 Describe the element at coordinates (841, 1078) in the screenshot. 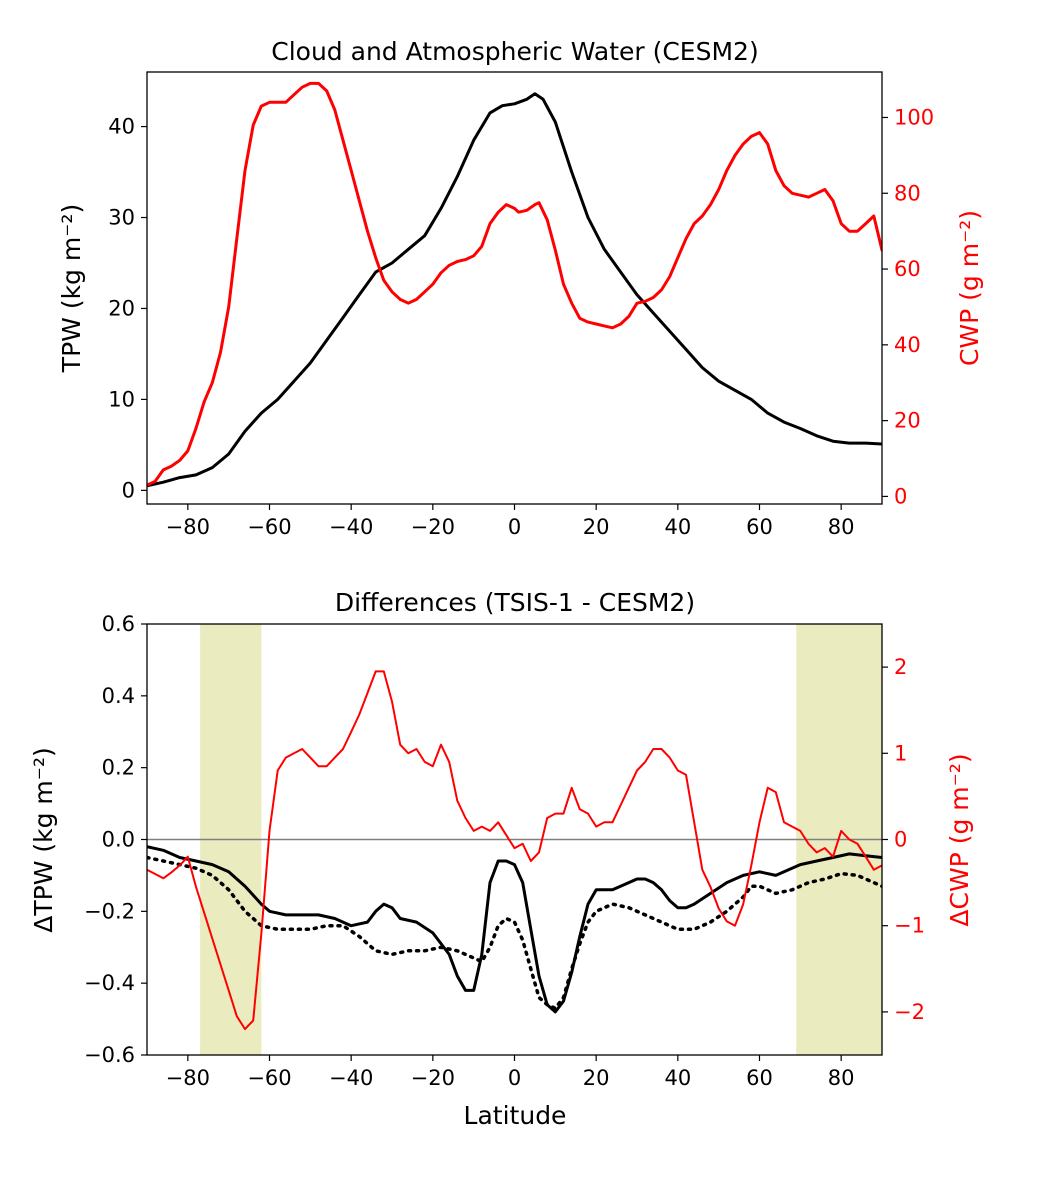

I see `bot-plot-xtick-label-8: 80` at that location.